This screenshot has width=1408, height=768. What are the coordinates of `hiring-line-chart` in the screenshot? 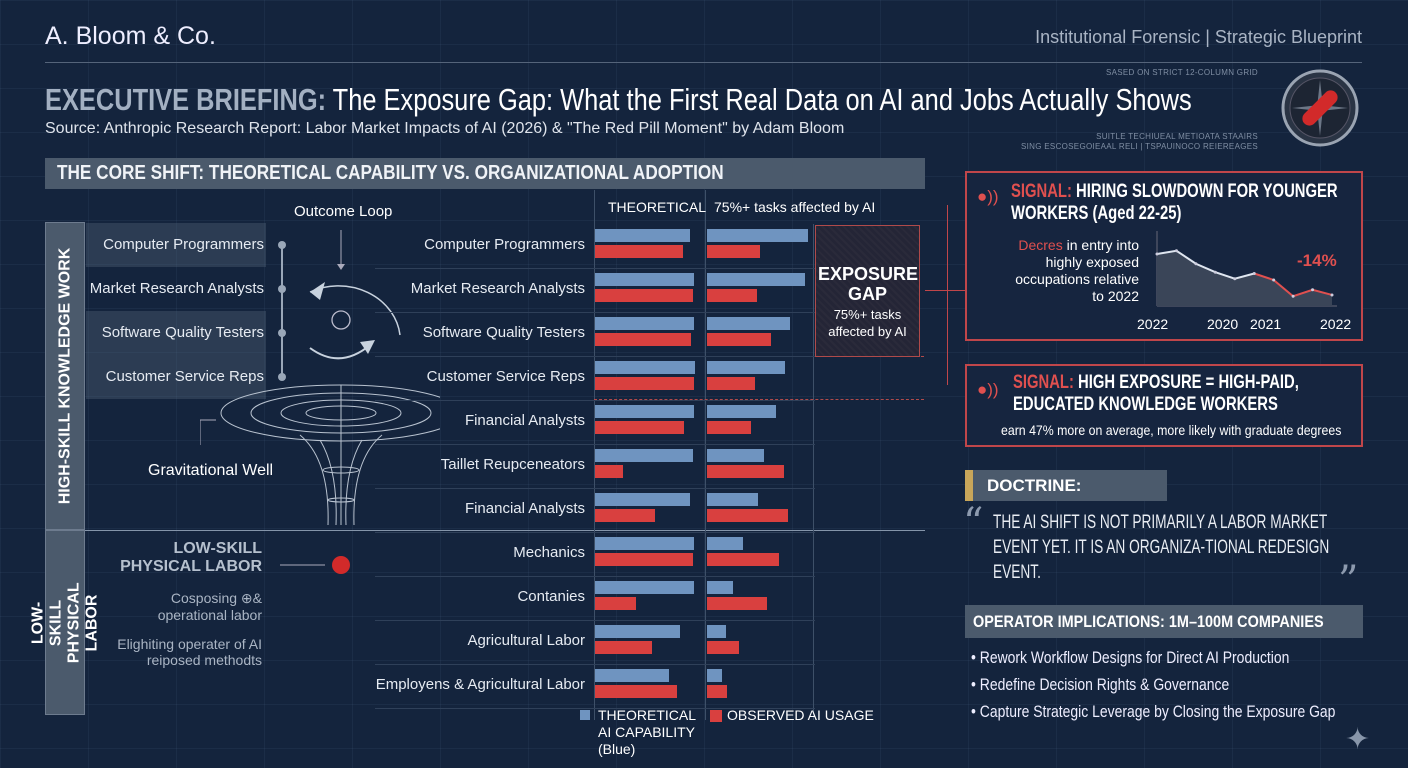 It's located at (1246, 269).